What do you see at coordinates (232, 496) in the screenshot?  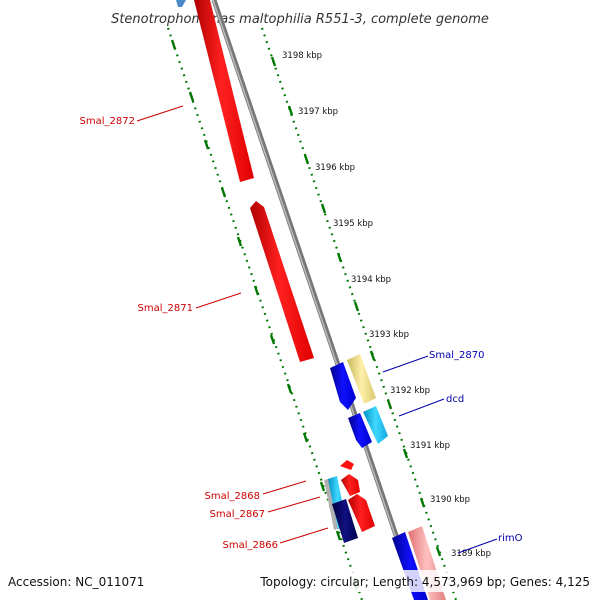 I see `svg-text: Smal_2868` at bounding box center [232, 496].